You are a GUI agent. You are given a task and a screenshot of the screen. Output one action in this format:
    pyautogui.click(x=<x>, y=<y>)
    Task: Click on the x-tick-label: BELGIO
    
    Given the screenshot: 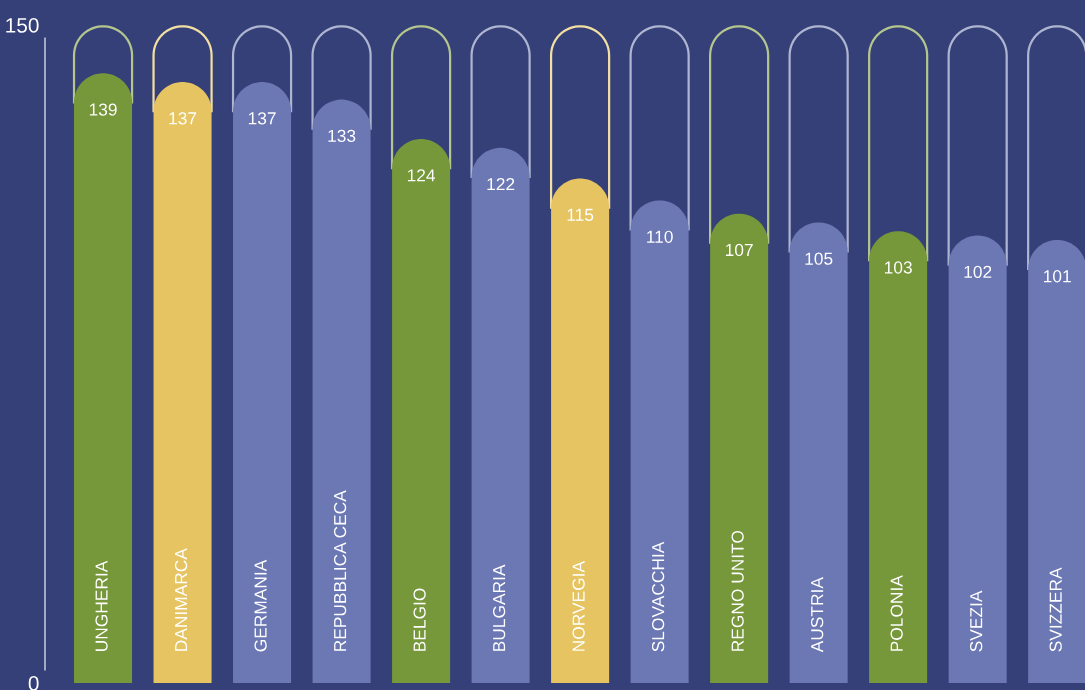 What is the action you would take?
    pyautogui.click(x=419, y=619)
    